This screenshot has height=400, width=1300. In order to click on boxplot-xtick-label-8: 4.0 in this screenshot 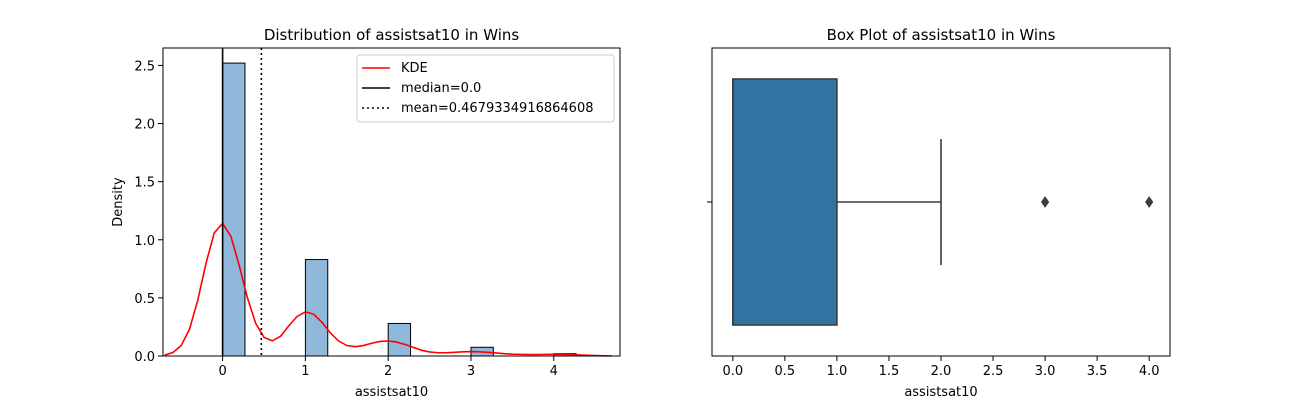, I will do `click(1149, 371)`.